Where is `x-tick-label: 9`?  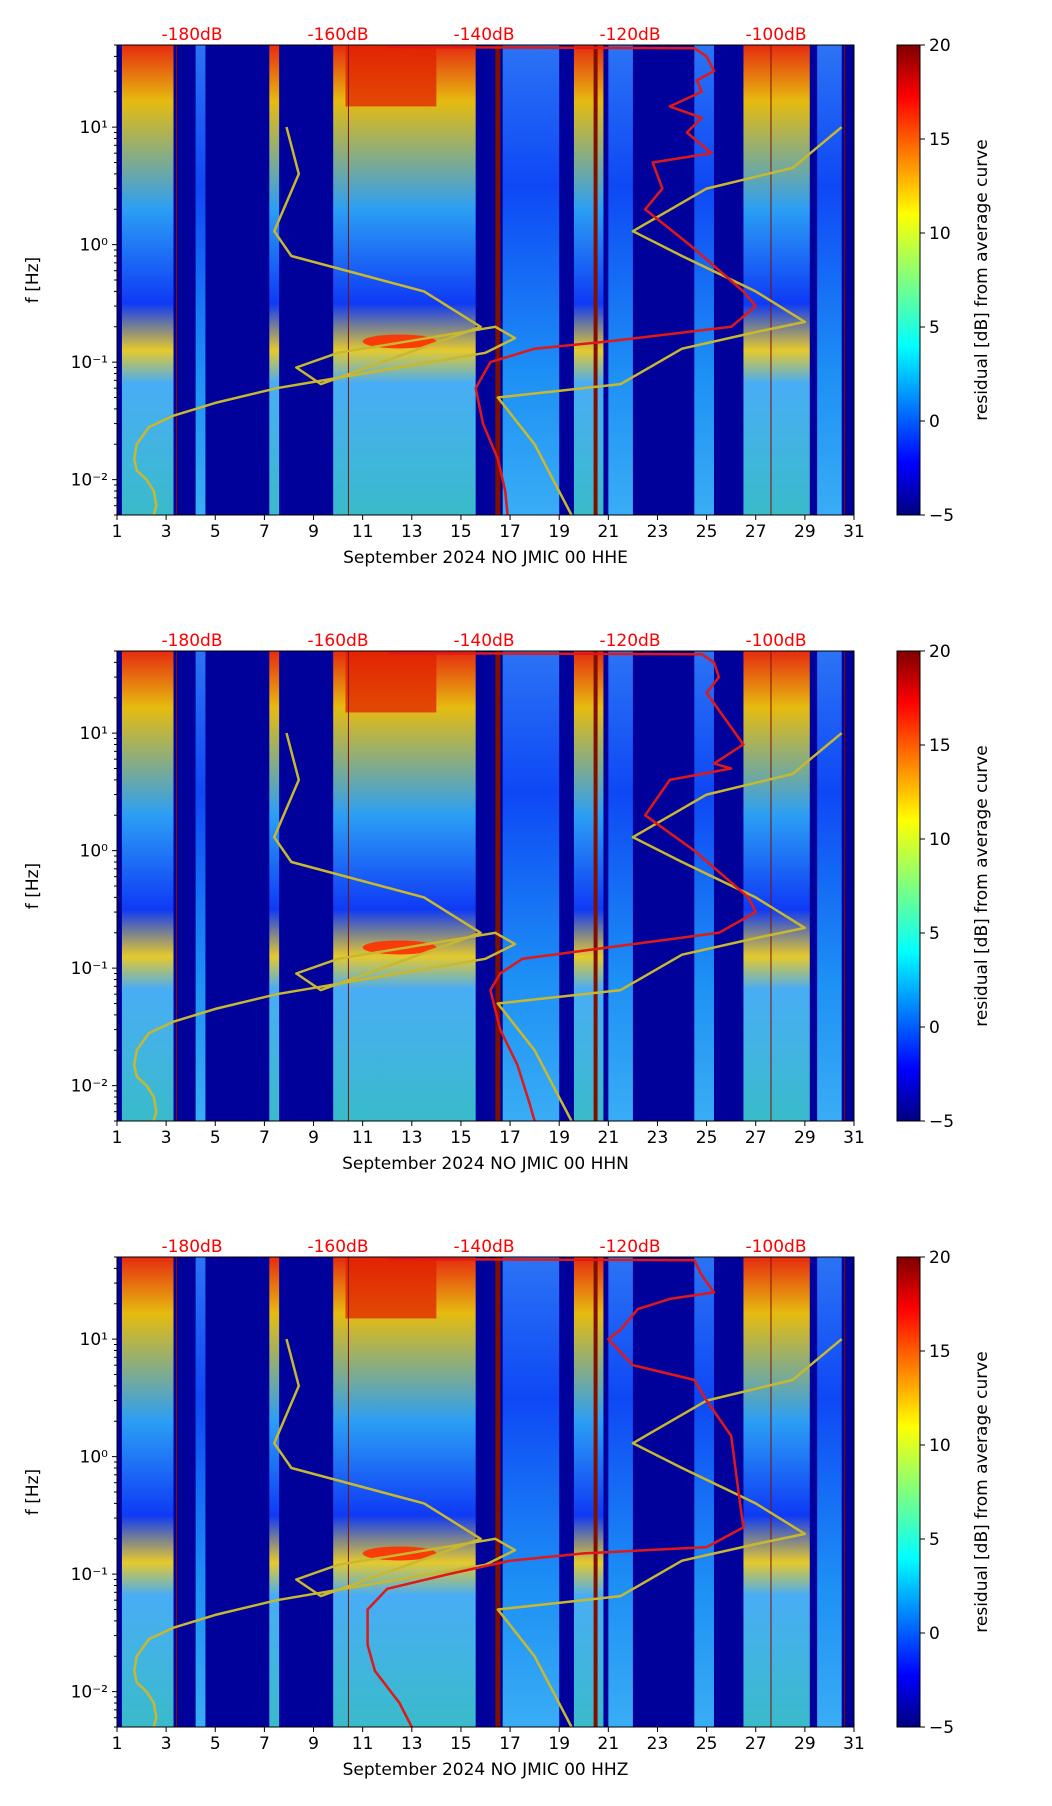
x-tick-label: 9 is located at coordinates (313, 532).